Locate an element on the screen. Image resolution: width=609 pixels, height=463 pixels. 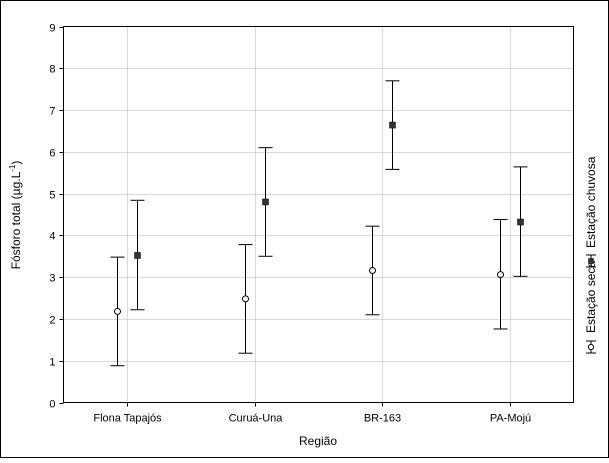
y-tick-label: 5 is located at coordinates (52, 196).